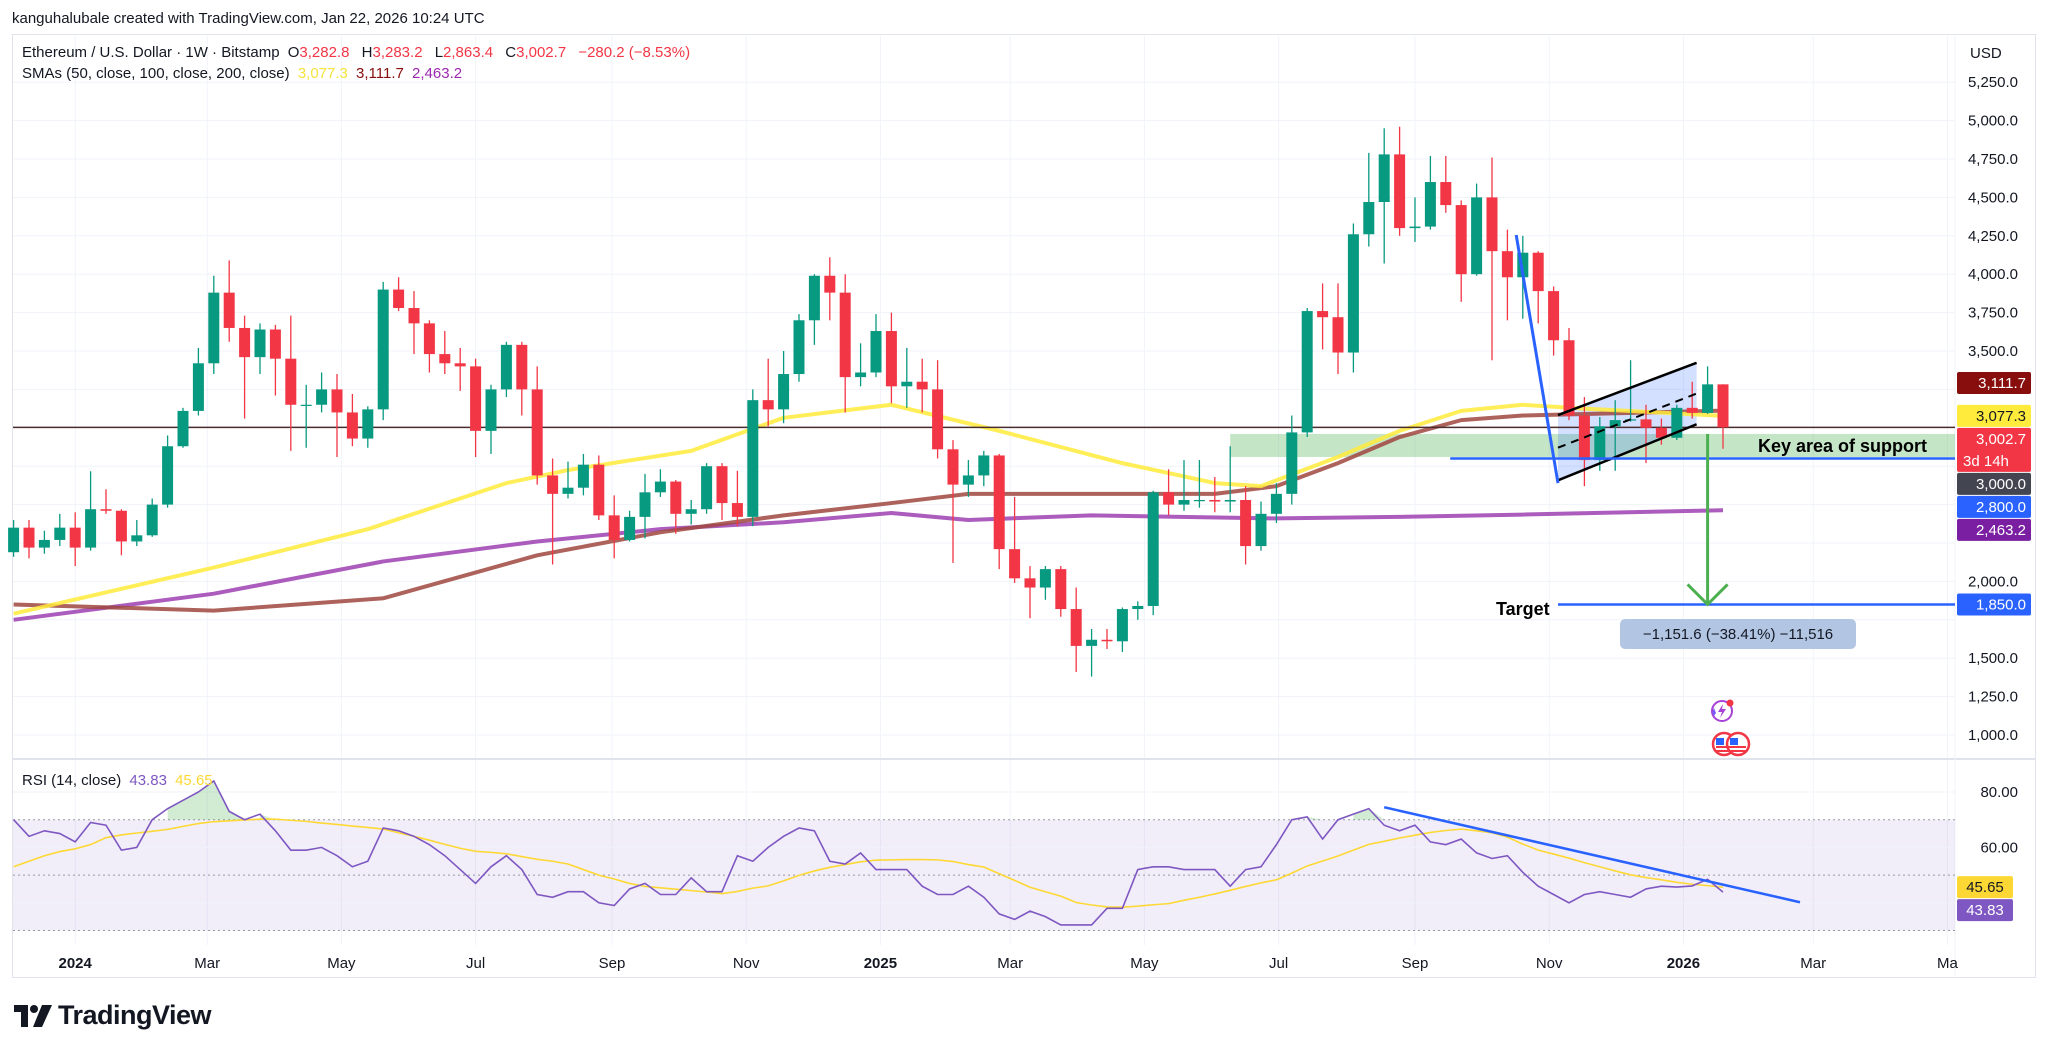  What do you see at coordinates (1993, 313) in the screenshot?
I see `price-tick-label: 3,750.0` at bounding box center [1993, 313].